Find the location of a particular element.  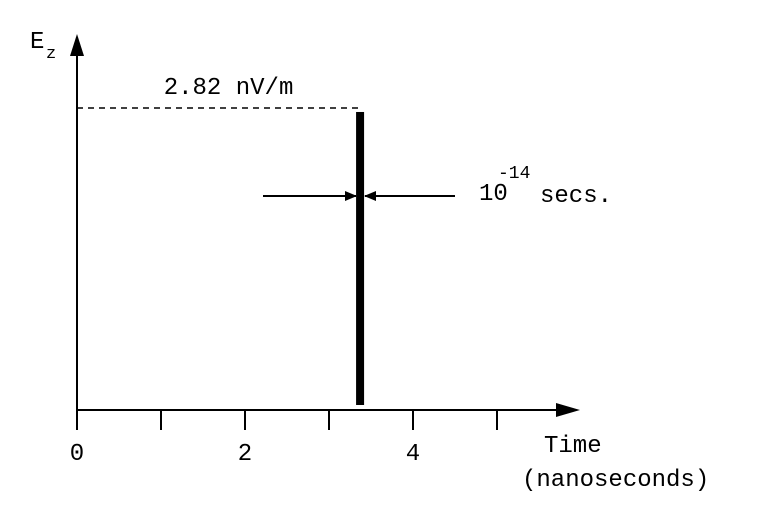

width-exponent: -14 is located at coordinates (514, 174).